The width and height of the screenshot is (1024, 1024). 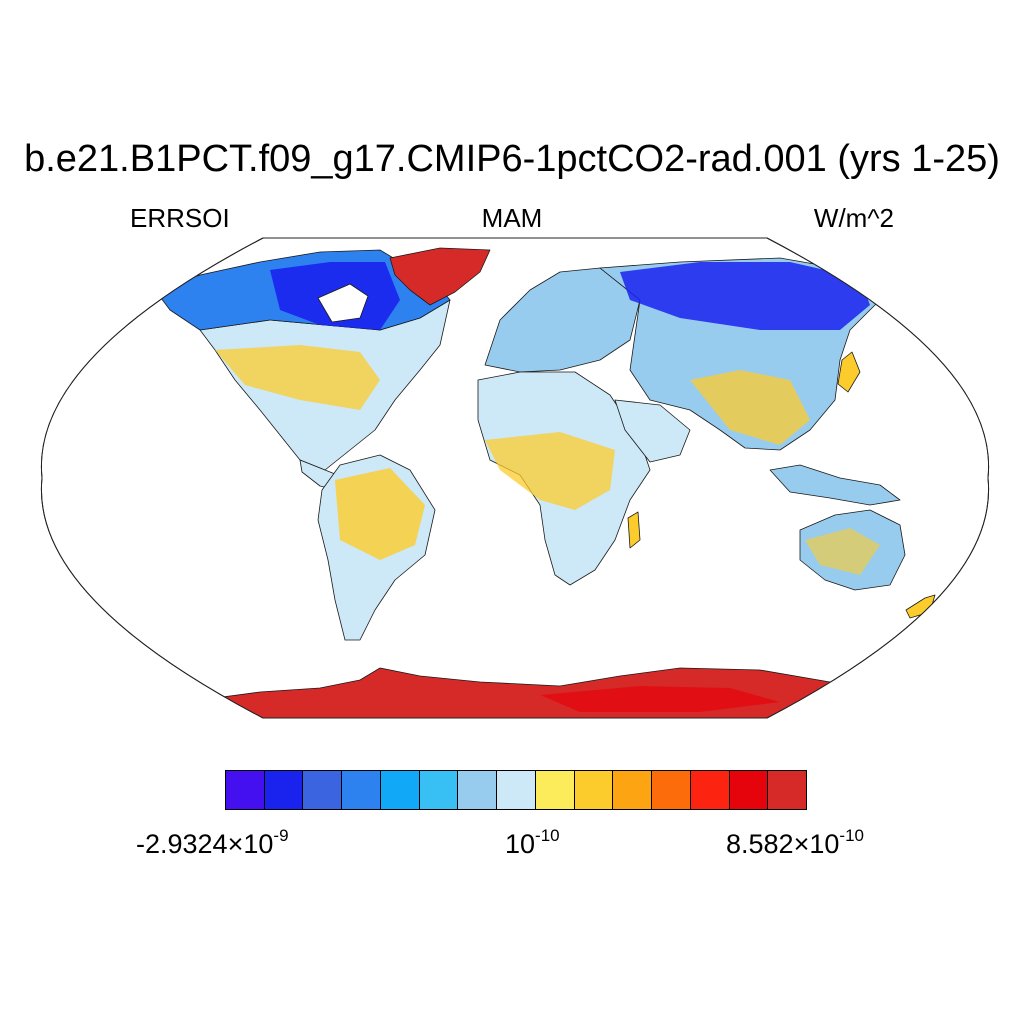 What do you see at coordinates (660, 699) in the screenshot?
I see `antarctica-core` at bounding box center [660, 699].